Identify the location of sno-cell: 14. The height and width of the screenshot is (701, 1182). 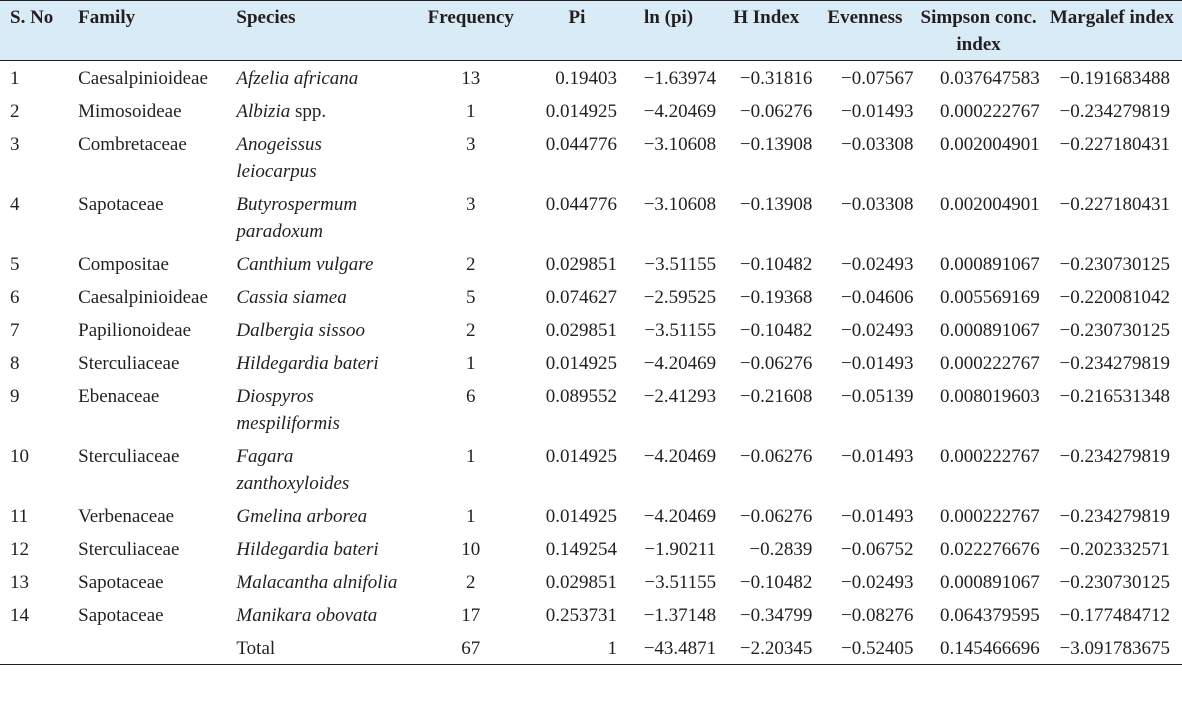
(19, 615).